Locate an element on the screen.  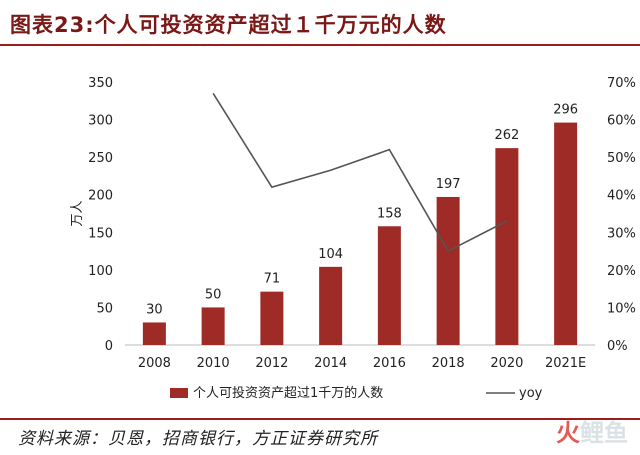
x-tick-label: 2016 is located at coordinates (389, 363).